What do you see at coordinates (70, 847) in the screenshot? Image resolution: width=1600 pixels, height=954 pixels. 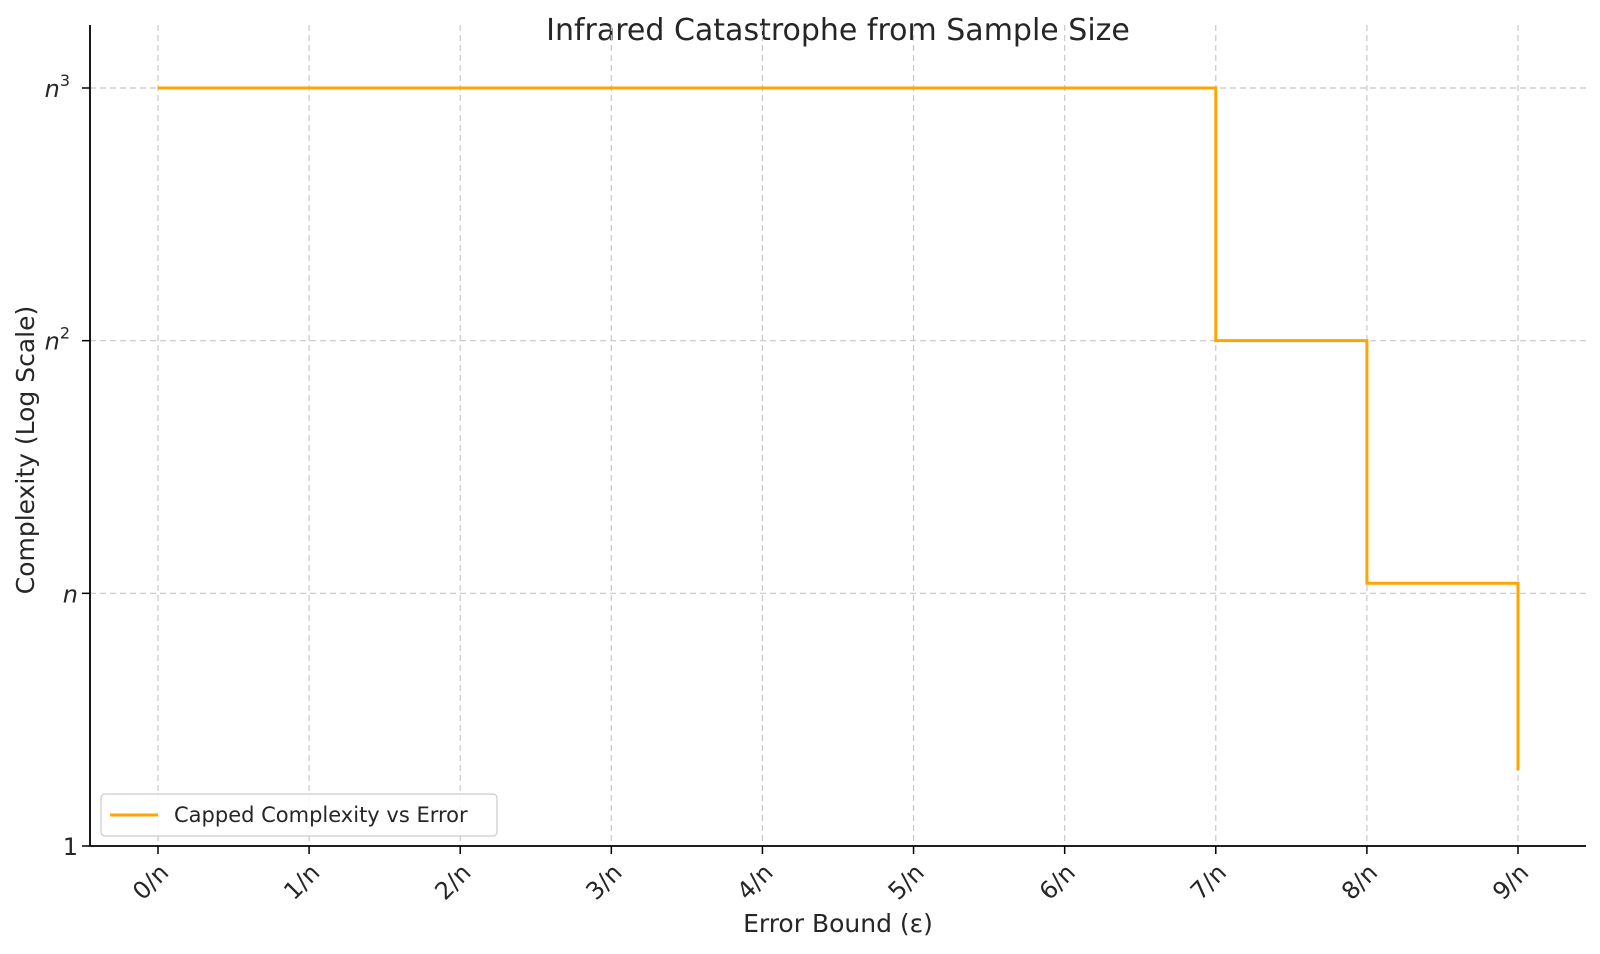 I see `y-tick-label: 1` at bounding box center [70, 847].